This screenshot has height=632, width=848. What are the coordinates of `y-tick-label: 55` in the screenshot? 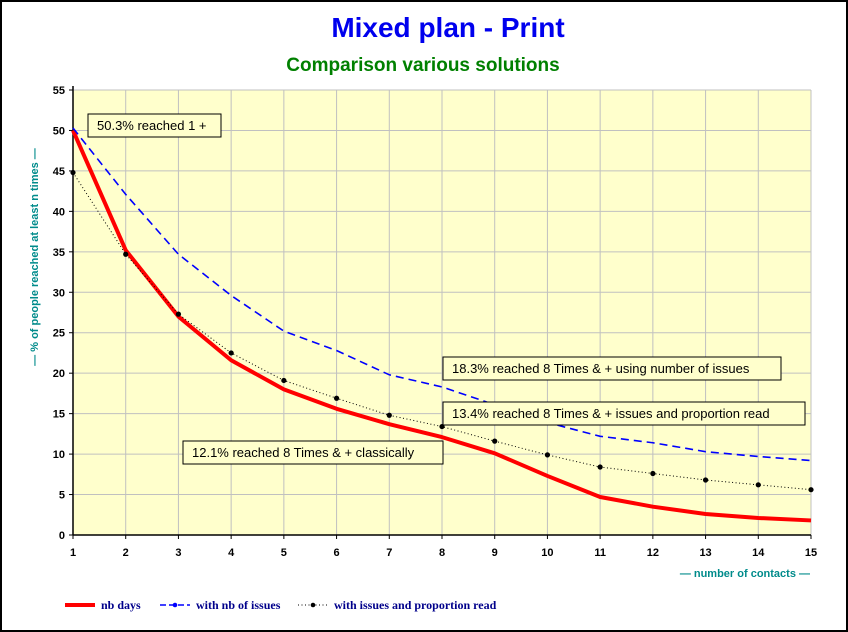 It's located at (59, 91).